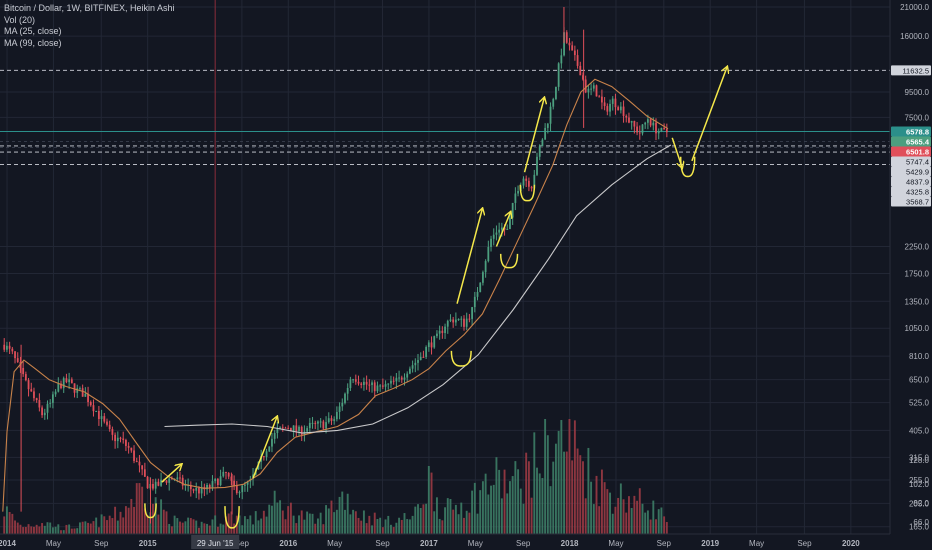 This screenshot has height=550, width=932. Describe the element at coordinates (918, 141) in the screenshot. I see `price-label-text: 6565.4` at that location.